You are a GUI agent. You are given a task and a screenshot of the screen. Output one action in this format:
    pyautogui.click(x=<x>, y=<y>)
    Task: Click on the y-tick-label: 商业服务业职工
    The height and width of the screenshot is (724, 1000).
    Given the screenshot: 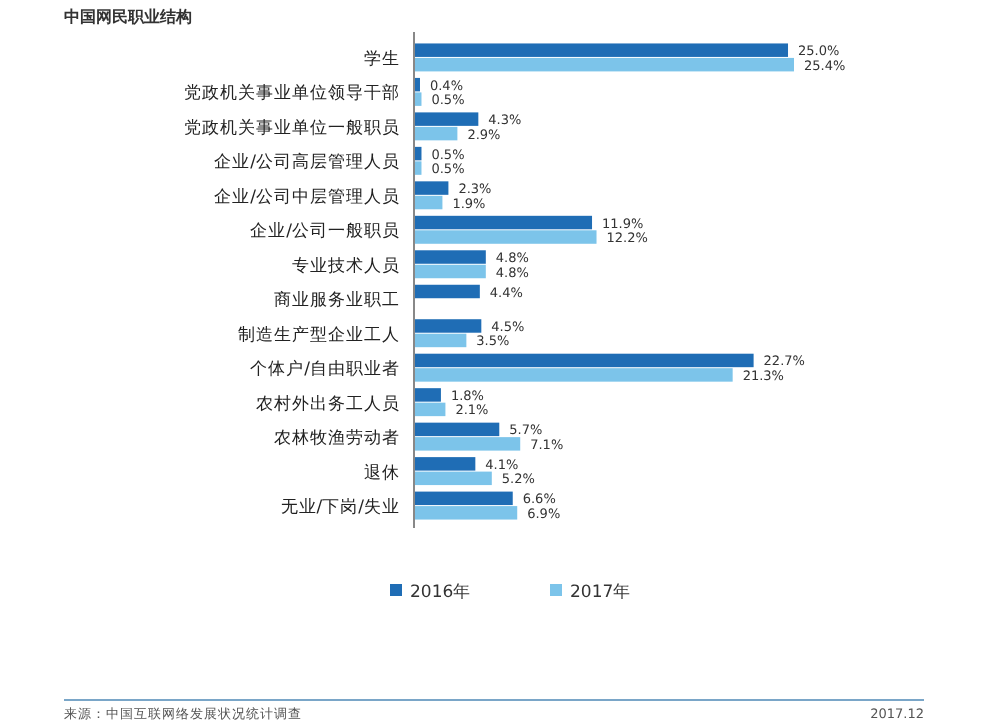 What is the action you would take?
    pyautogui.click(x=337, y=300)
    